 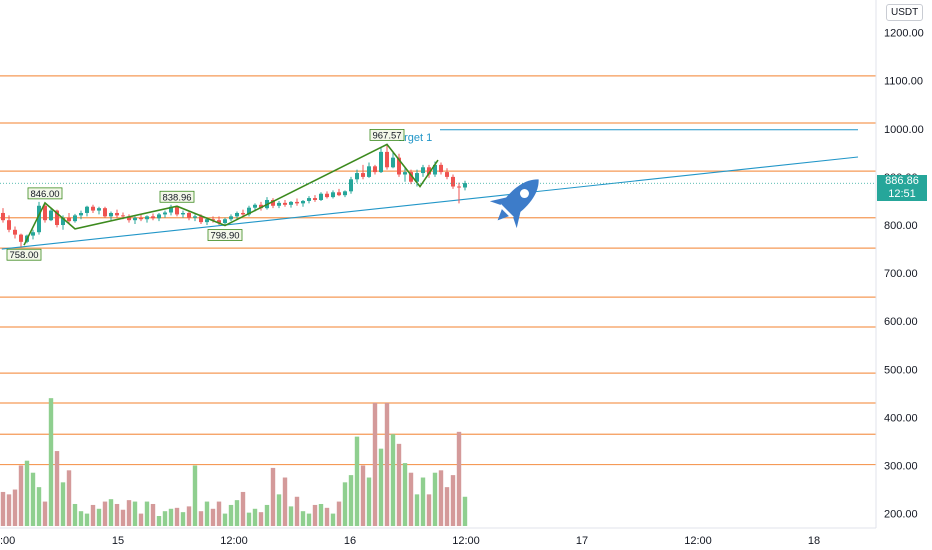 What do you see at coordinates (901, 322) in the screenshot?
I see `price-tick-label: 600.00` at bounding box center [901, 322].